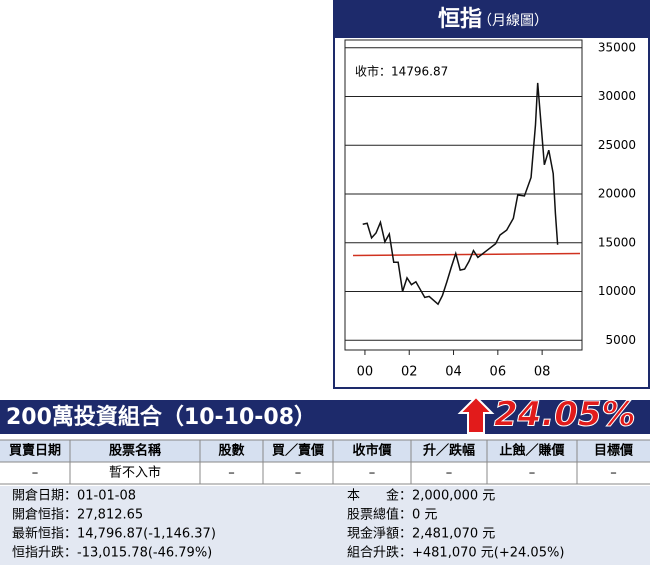  What do you see at coordinates (617, 291) in the screenshot?
I see `y-tick-label: 10000` at bounding box center [617, 291].